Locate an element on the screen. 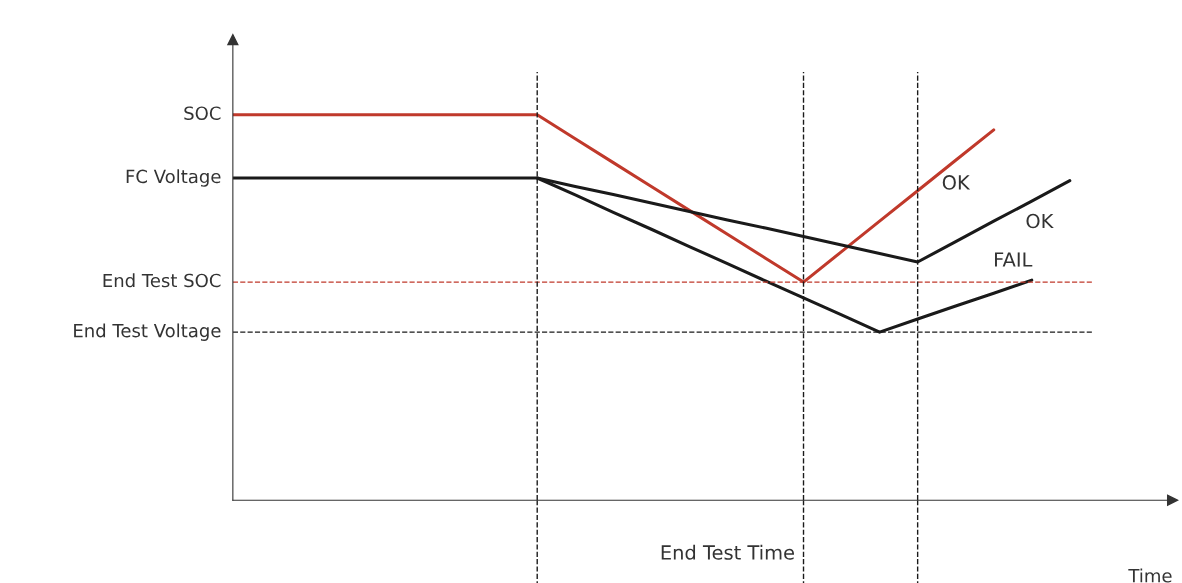  series-label: FC Voltage is located at coordinates (173, 178).